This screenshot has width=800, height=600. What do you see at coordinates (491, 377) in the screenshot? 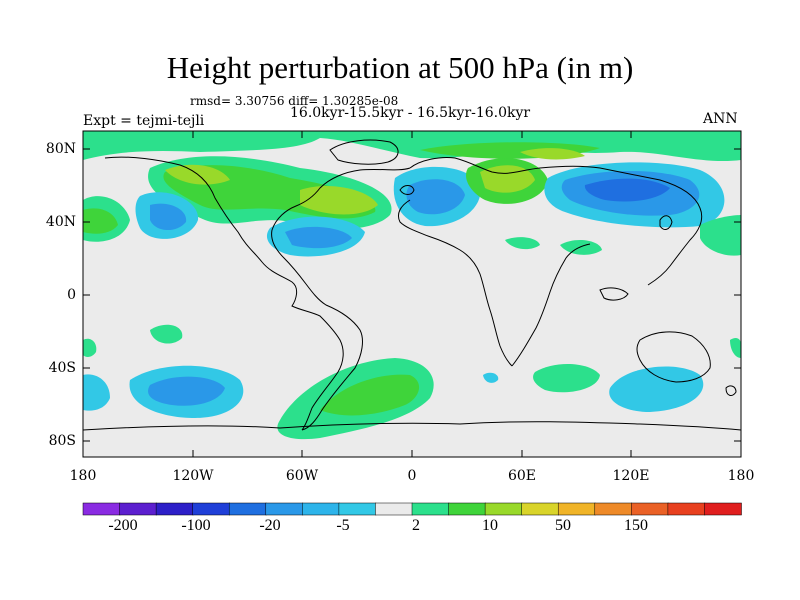
I see `madagascar-negative` at bounding box center [491, 377].